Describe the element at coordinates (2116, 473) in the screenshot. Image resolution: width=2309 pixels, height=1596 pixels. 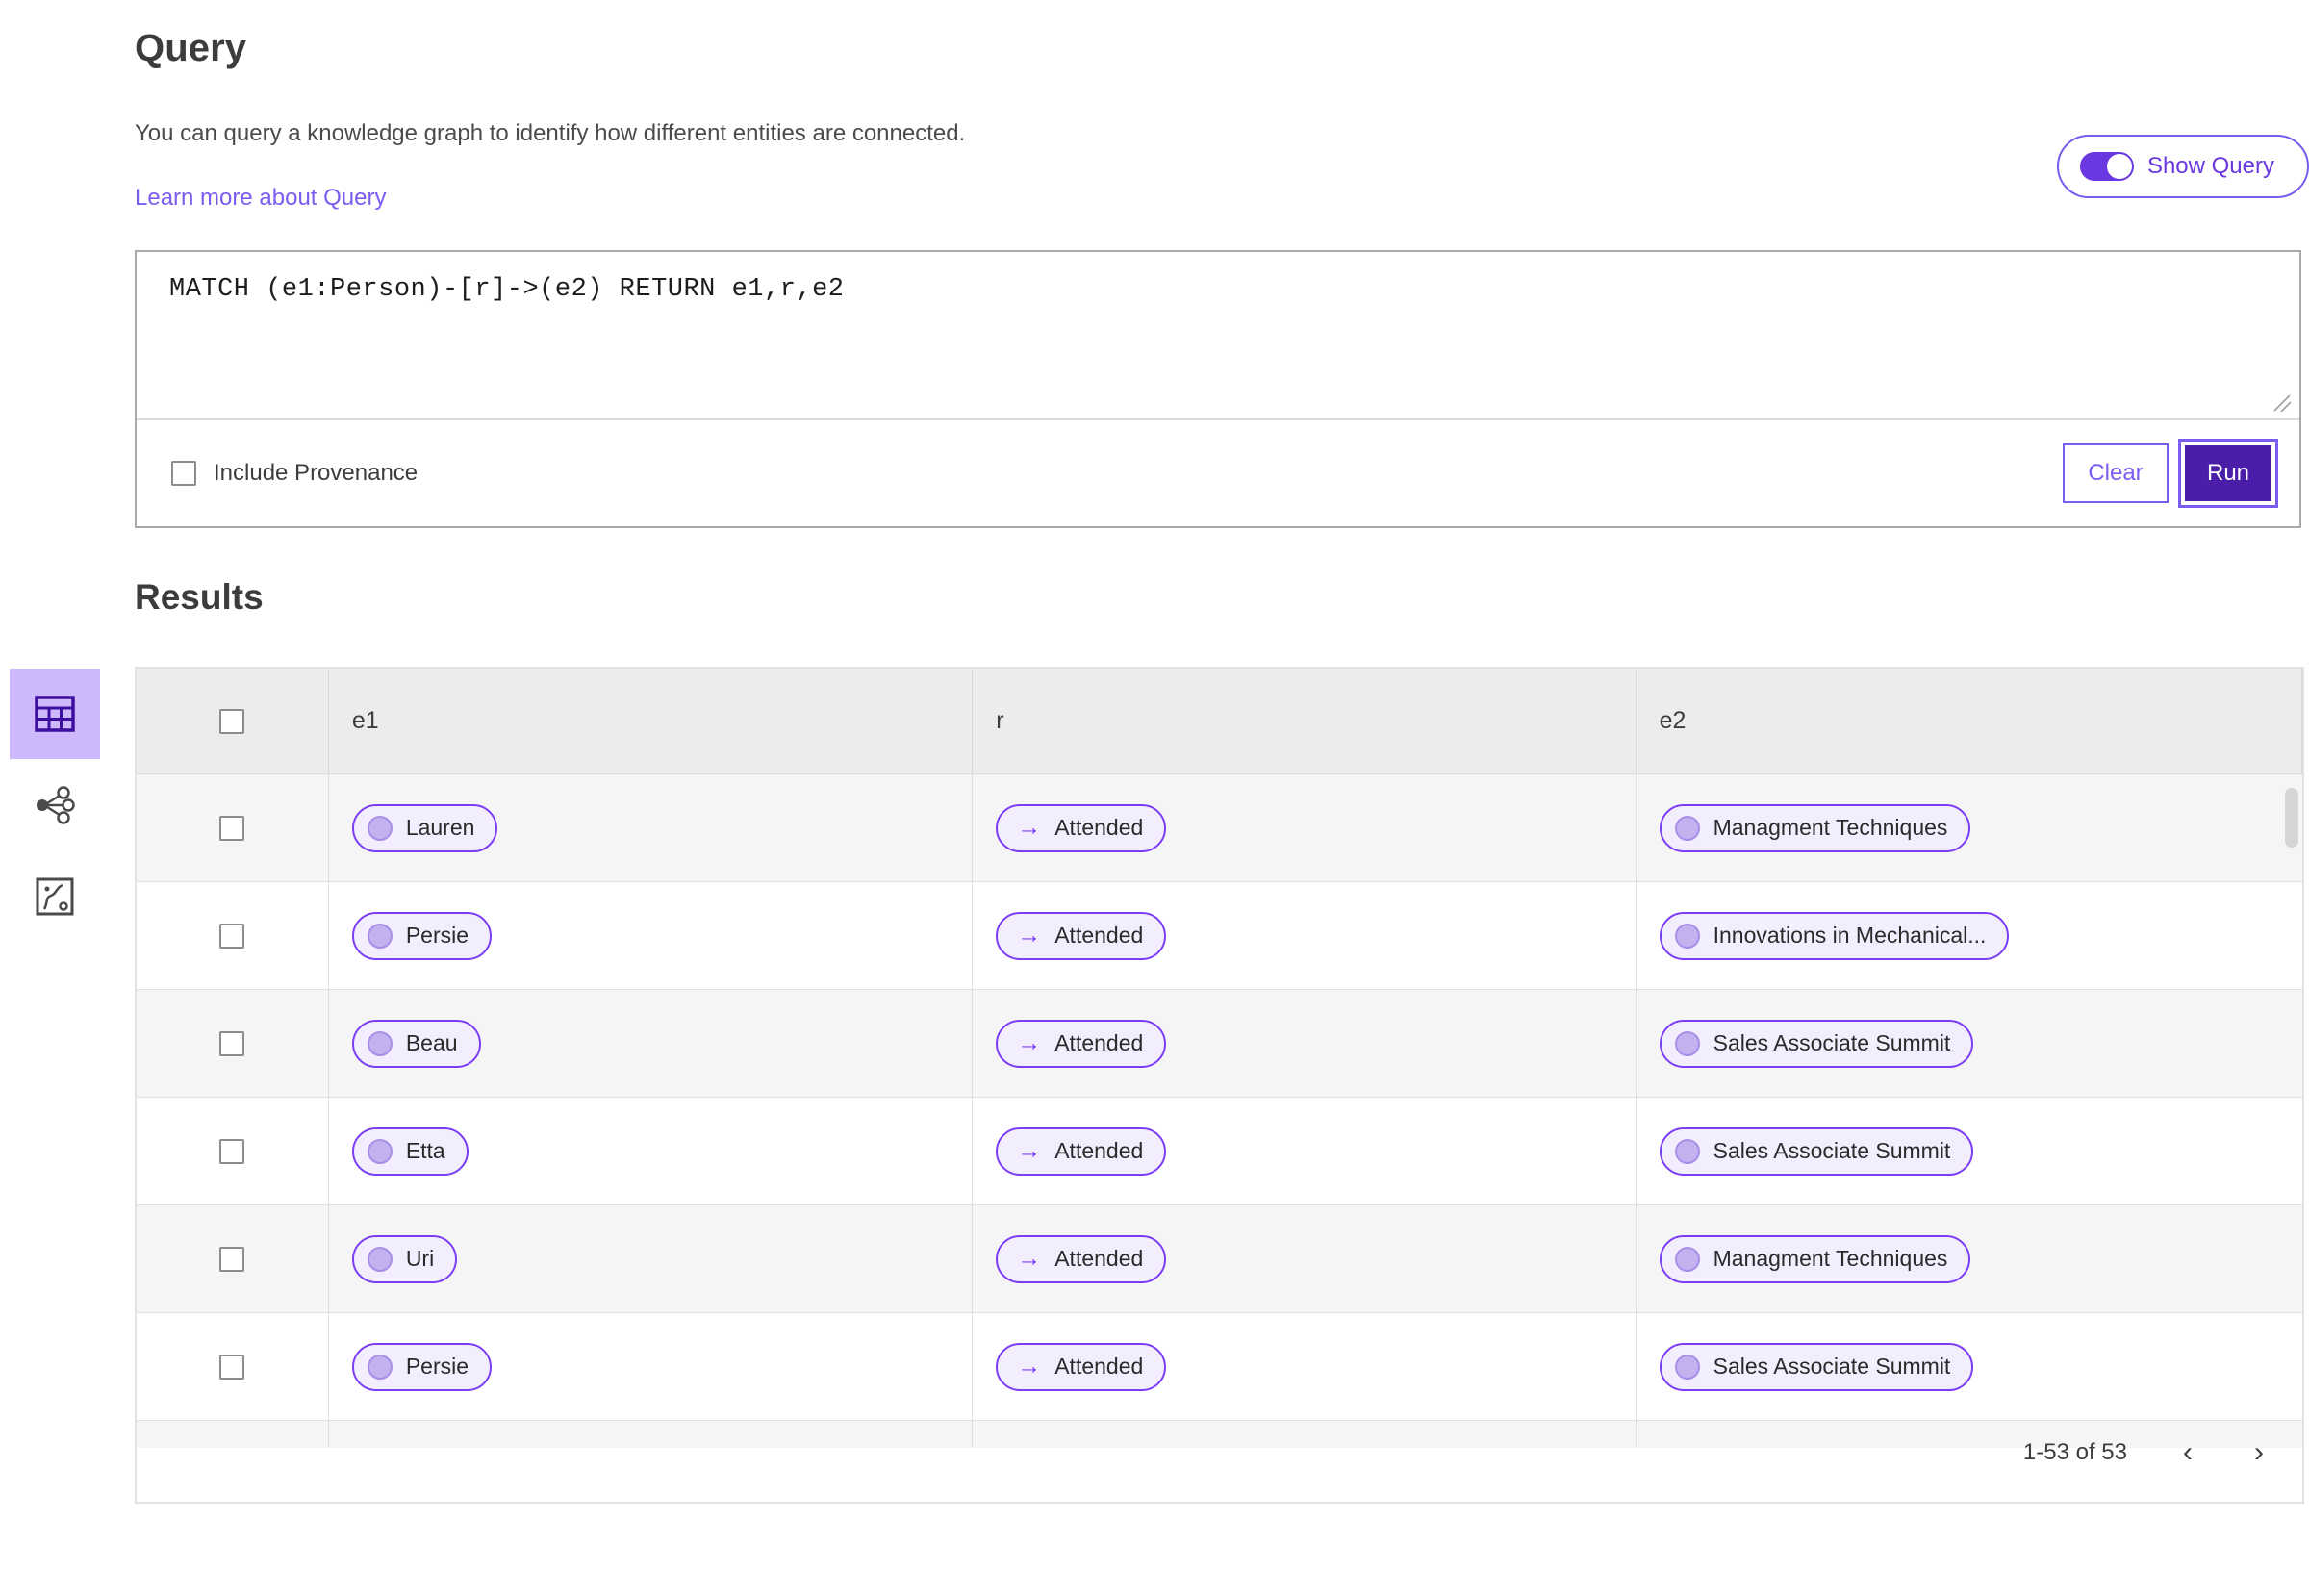
I see `clear-button: Clear` at that location.